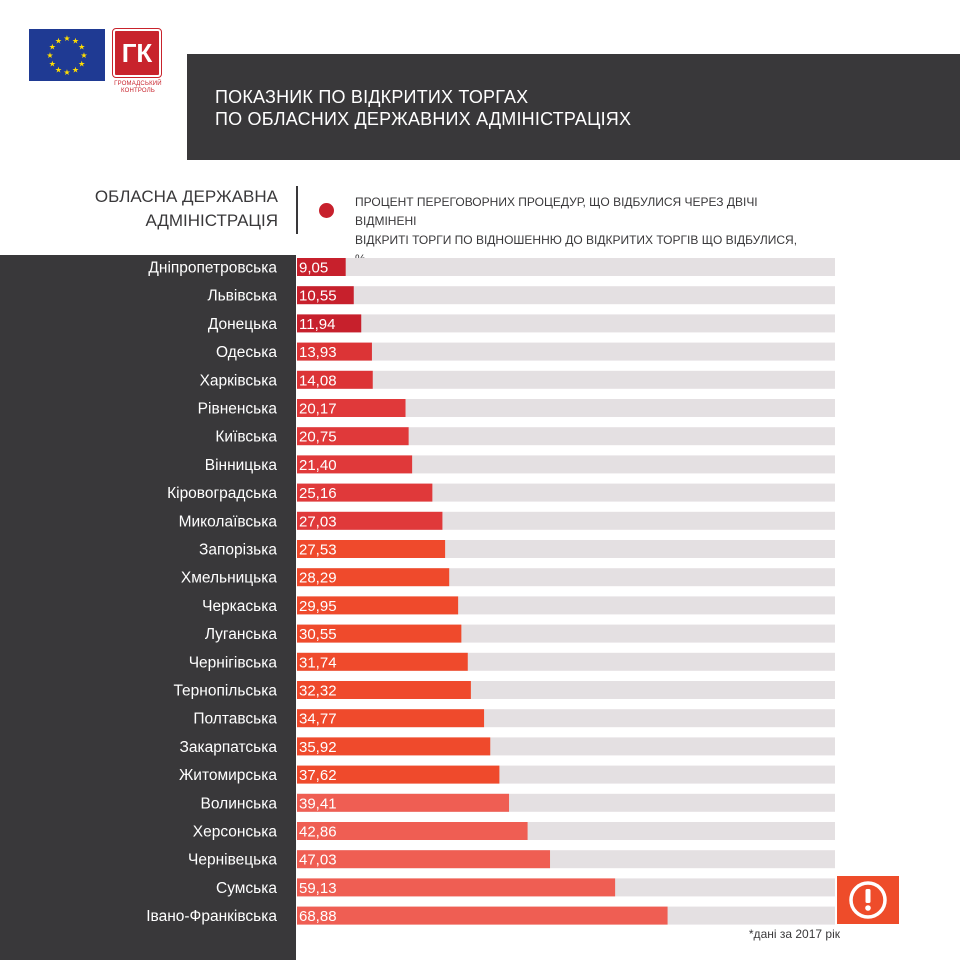  Describe the element at coordinates (318, 380) in the screenshot. I see `bar-value-label: 14,08` at that location.